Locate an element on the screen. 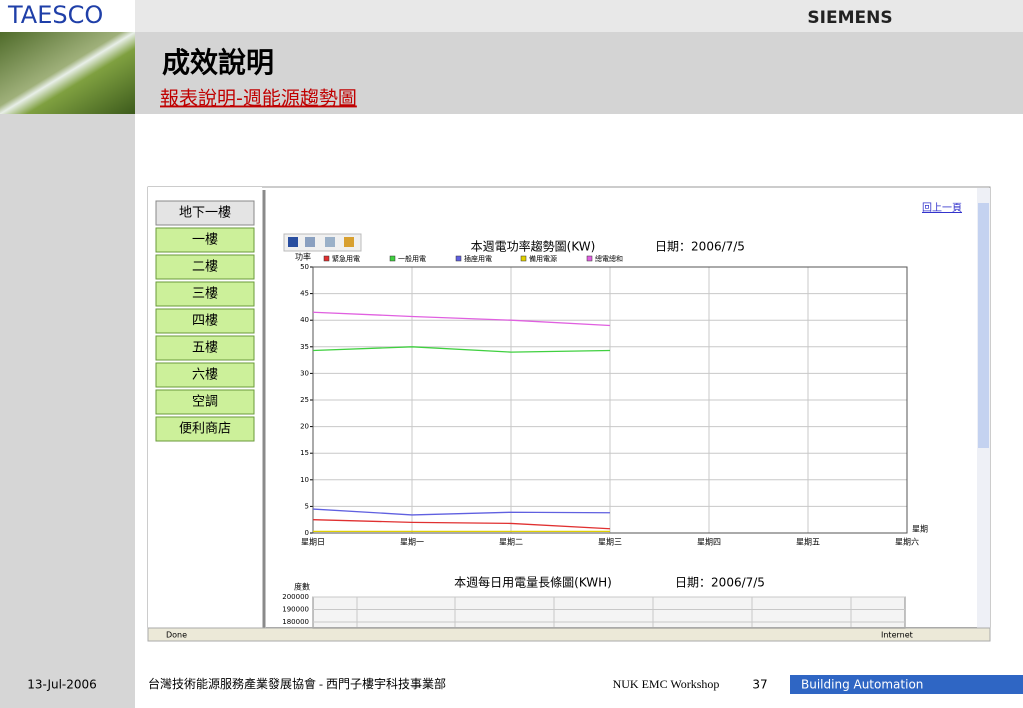  y-tick-label: 0 is located at coordinates (307, 533).